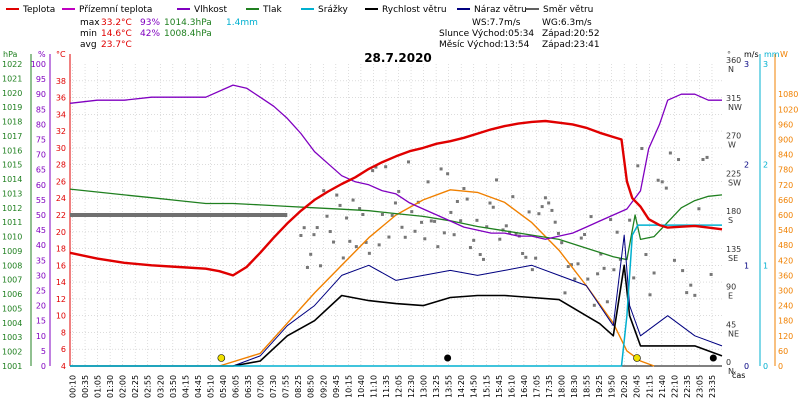  Describe the element at coordinates (12, 308) in the screenshot. I see `pressure-tick: 1005` at that location.